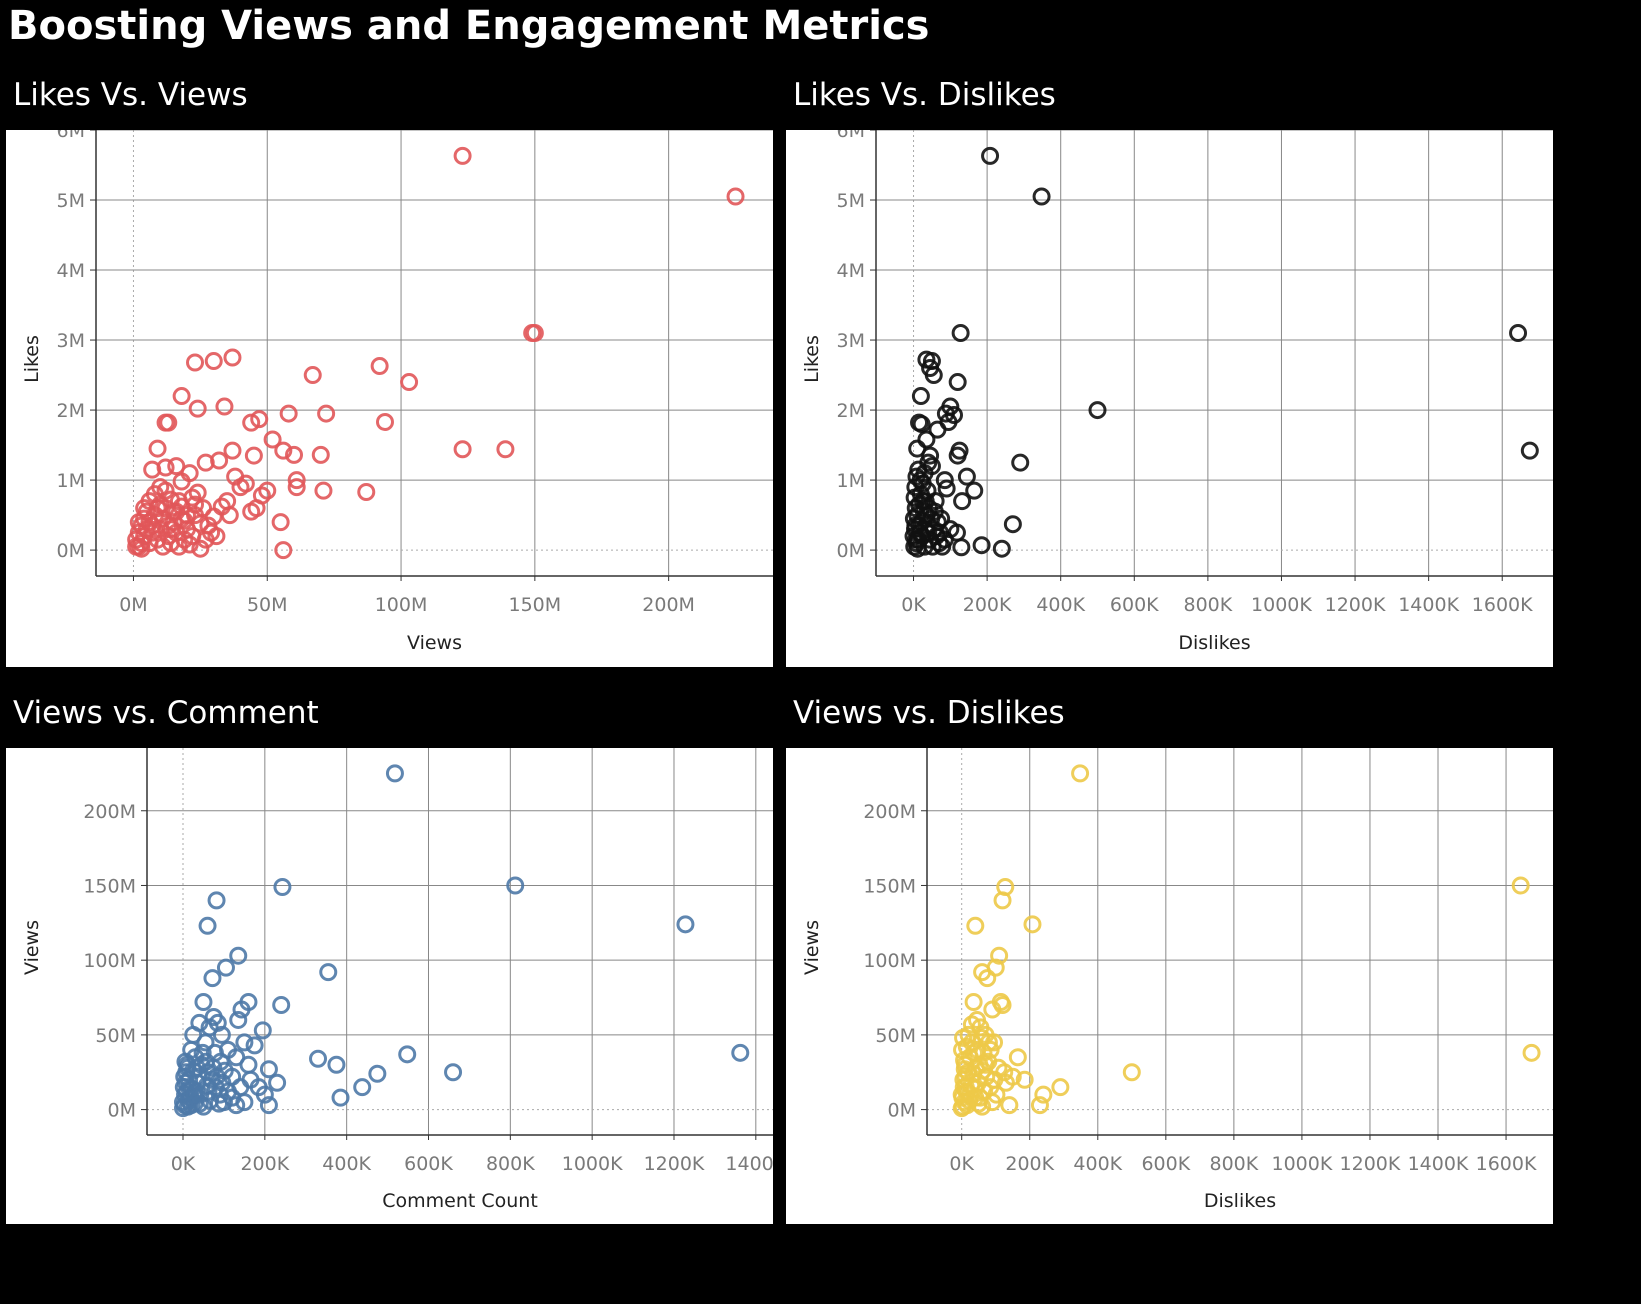 The width and height of the screenshot is (1641, 1304). What do you see at coordinates (1502, 605) in the screenshot?
I see `x-tick-label: 1600K` at bounding box center [1502, 605].